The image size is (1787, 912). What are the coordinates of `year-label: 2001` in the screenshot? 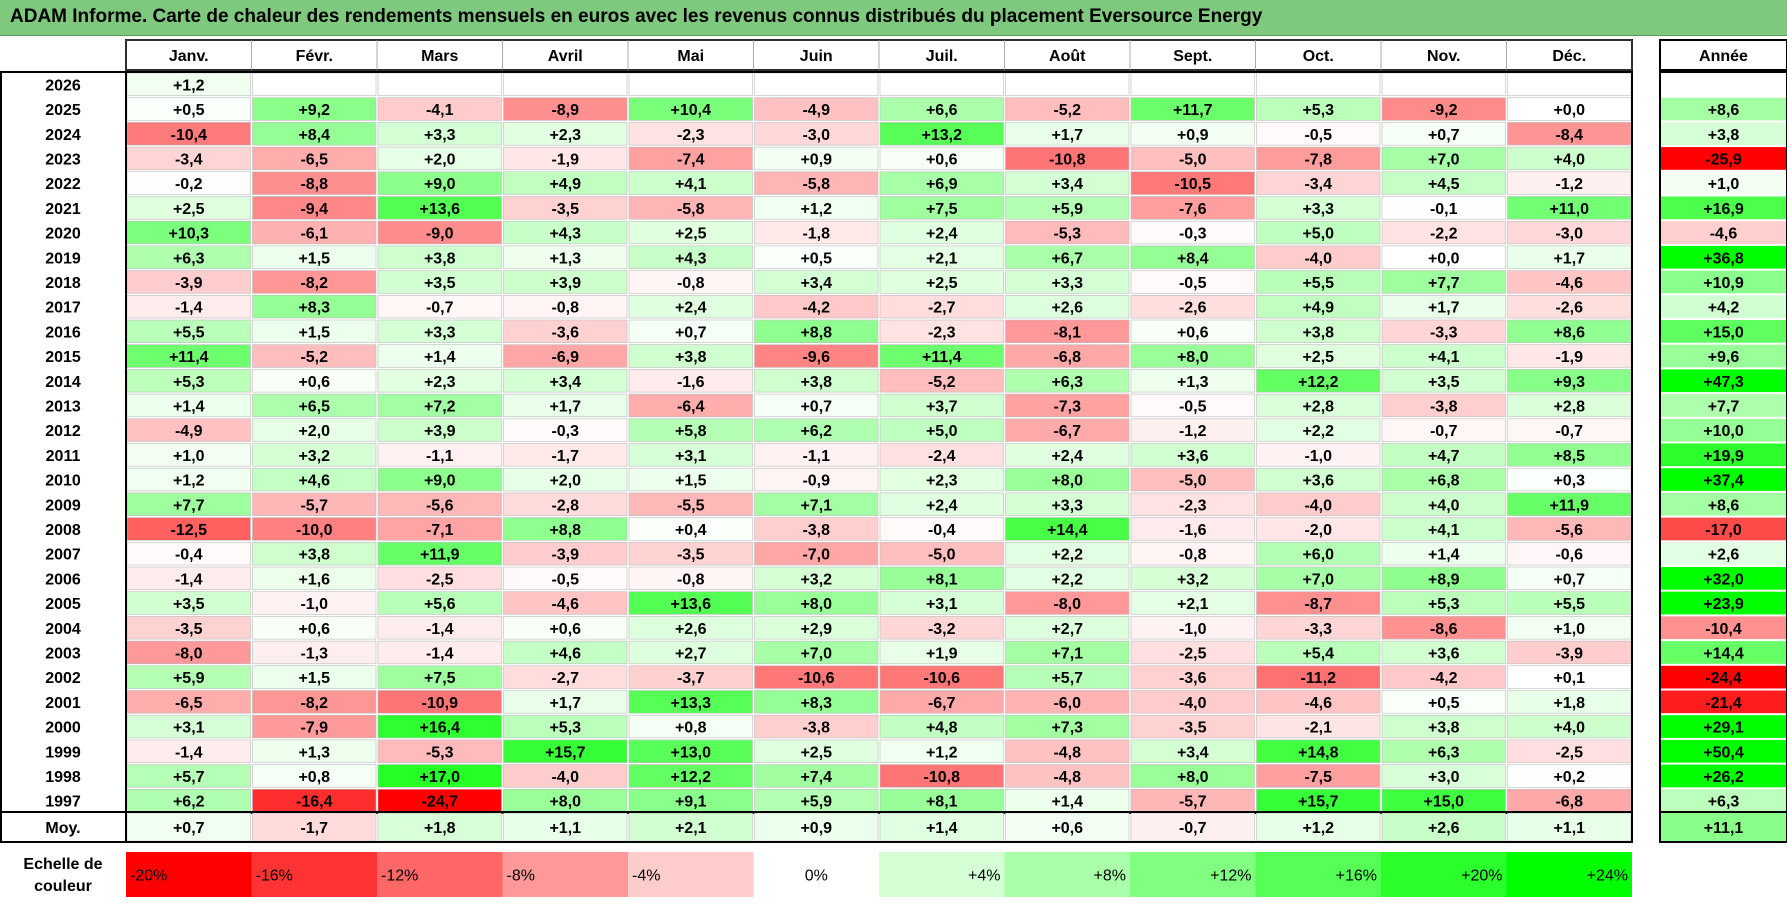 It's located at (63, 703).